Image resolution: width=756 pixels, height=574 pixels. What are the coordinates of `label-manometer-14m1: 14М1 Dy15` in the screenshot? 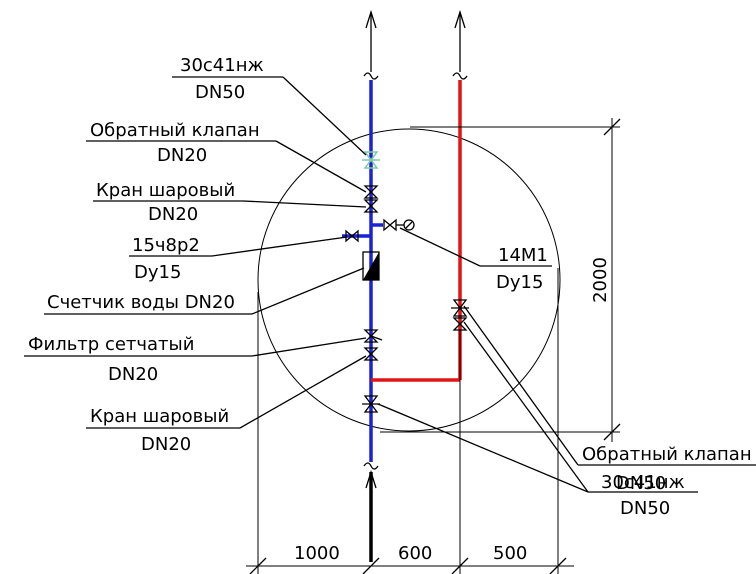 It's located at (475, 260).